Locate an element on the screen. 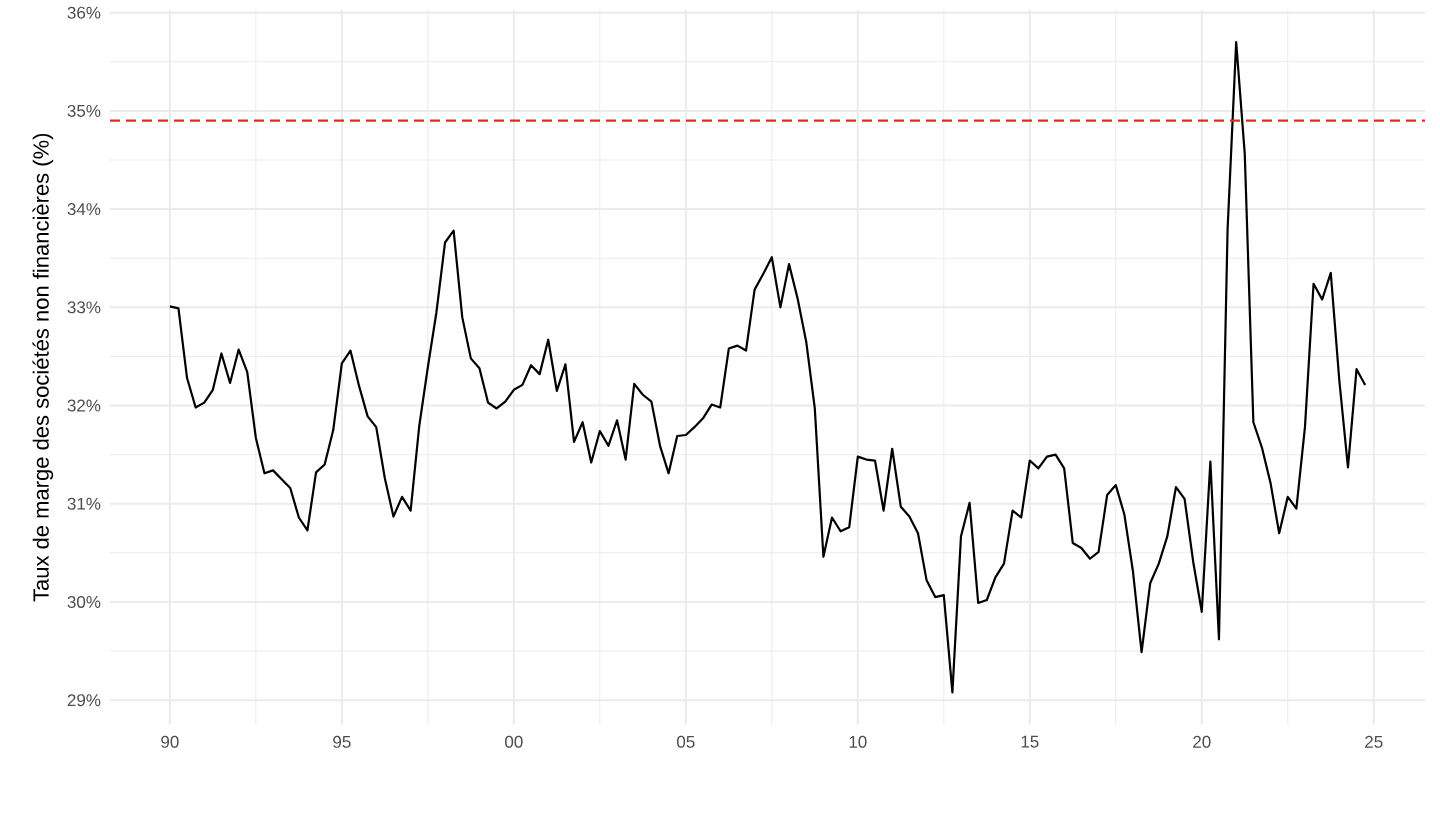 The image size is (1440, 815). y-tick-label: 36% is located at coordinates (84, 12).